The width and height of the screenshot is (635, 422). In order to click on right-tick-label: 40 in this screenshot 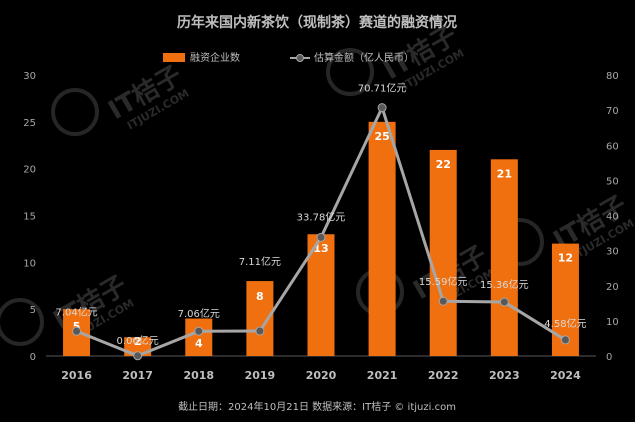, I will do `click(612, 217)`.